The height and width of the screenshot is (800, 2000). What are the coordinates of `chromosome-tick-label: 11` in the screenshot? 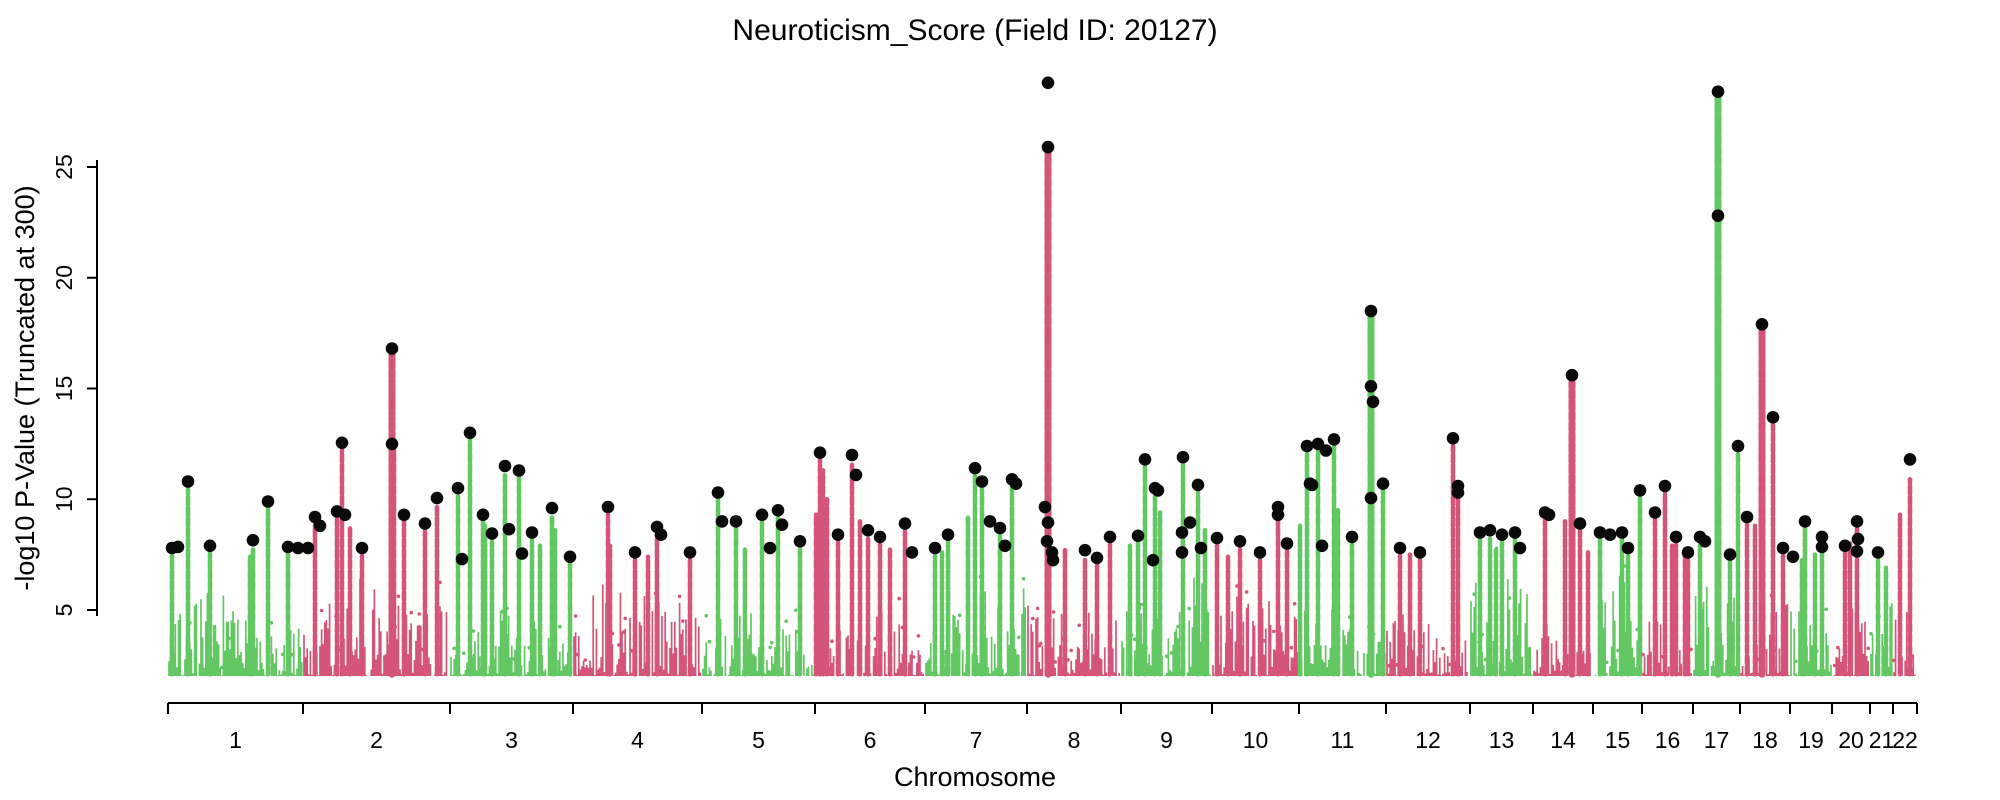 It's located at (1343, 740).